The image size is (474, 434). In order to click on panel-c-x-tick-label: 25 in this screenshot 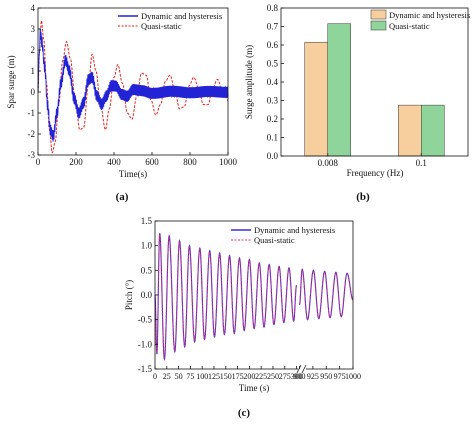, I will do `click(167, 376)`.